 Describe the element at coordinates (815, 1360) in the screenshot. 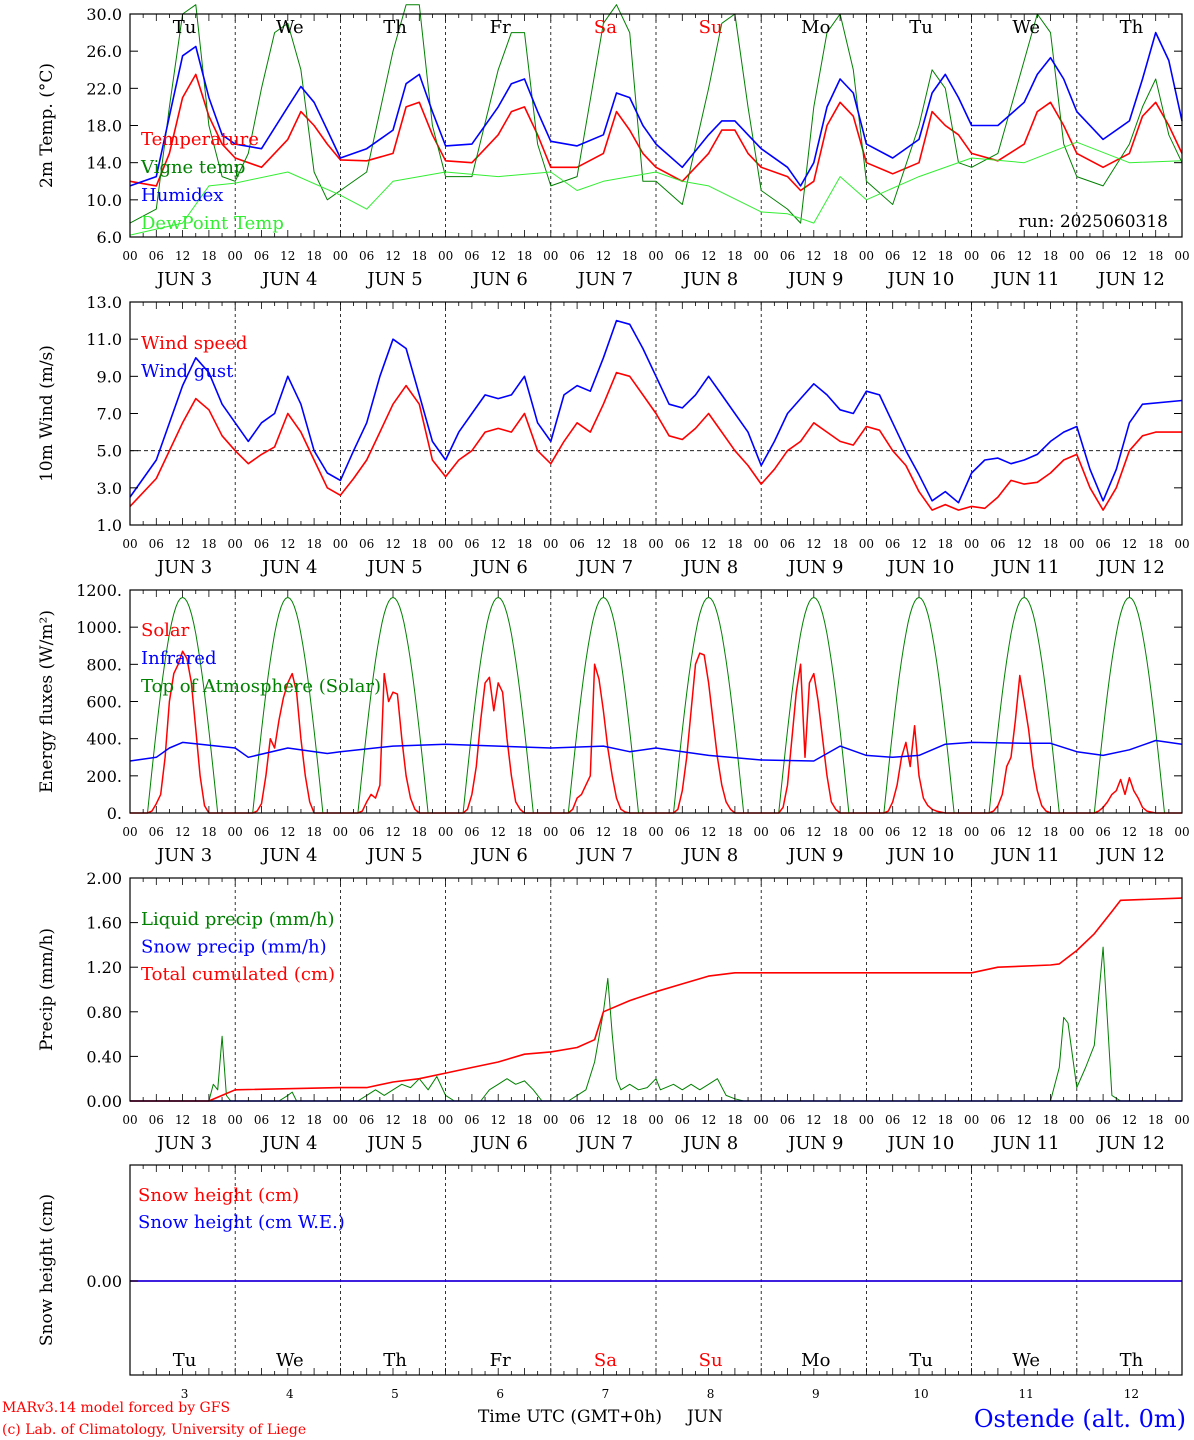

I see `weekday-label-bottom: Mo` at that location.